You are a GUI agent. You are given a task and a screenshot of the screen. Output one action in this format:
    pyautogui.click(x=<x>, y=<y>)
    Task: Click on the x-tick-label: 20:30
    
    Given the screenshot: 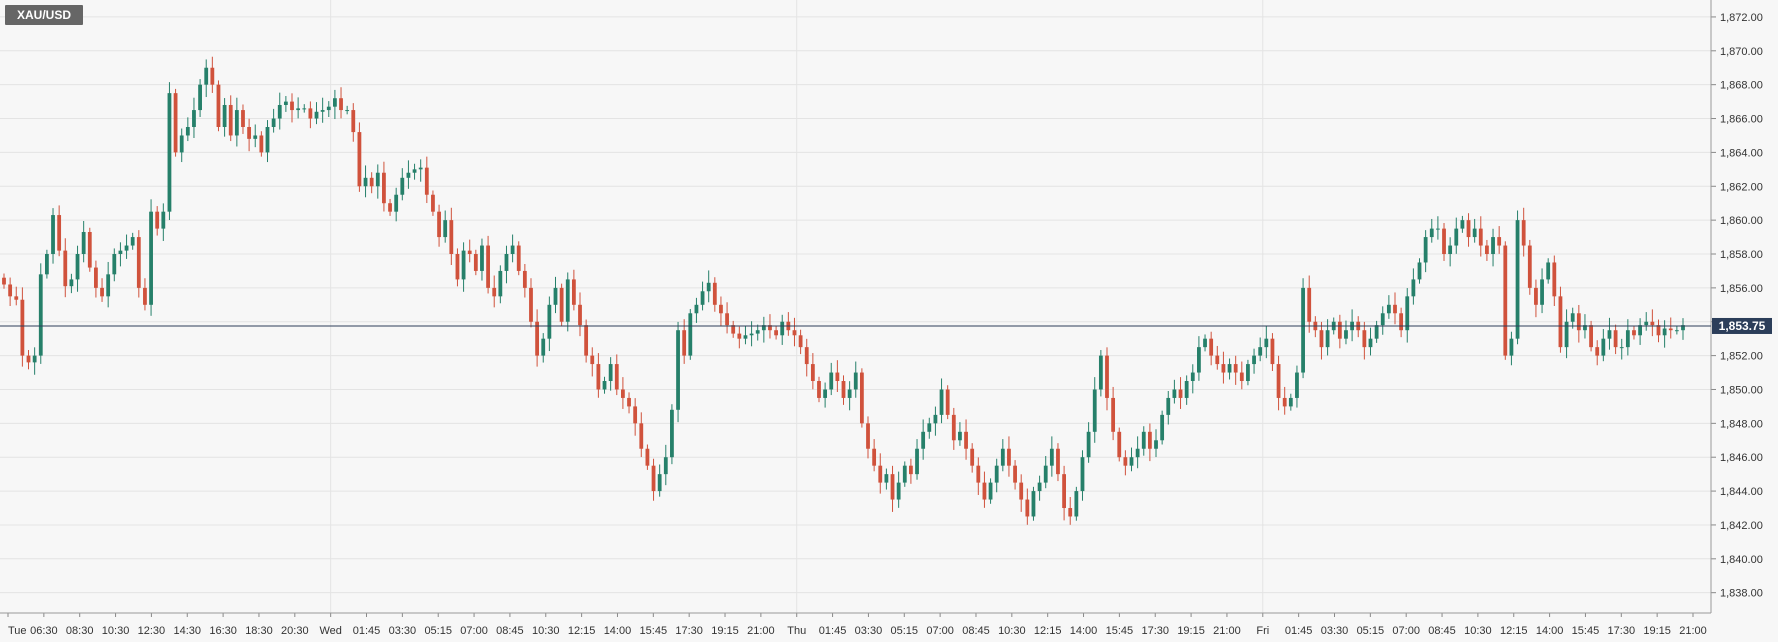 What is the action you would take?
    pyautogui.click(x=295, y=631)
    